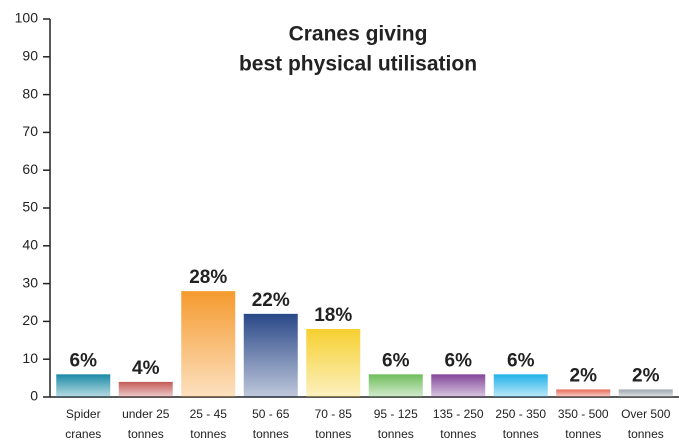 The image size is (679, 446). What do you see at coordinates (146, 368) in the screenshot?
I see `value-label: 4%` at bounding box center [146, 368].